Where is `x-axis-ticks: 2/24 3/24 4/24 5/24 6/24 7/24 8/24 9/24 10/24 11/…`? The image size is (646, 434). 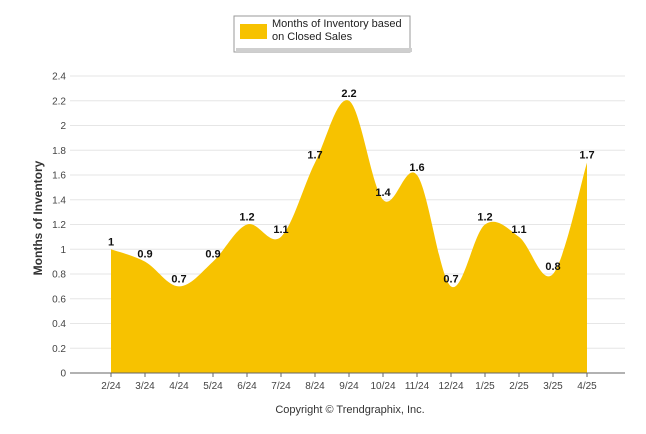 x-axis-ticks: 2/24 3/24 4/24 5/24 6/24 7/24 8/24 9/24 10/24 11/… is located at coordinates (349, 382).